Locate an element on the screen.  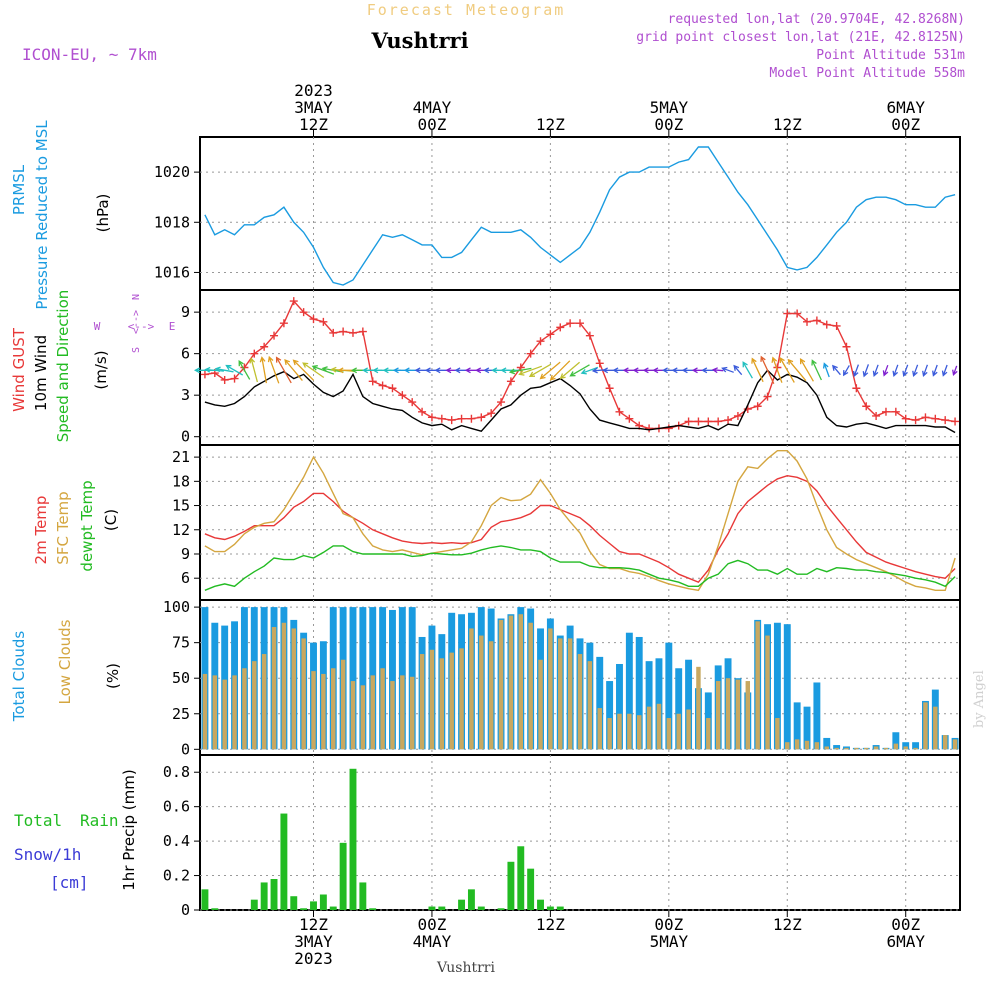
y-tick-label: 15 is located at coordinates (181, 506).